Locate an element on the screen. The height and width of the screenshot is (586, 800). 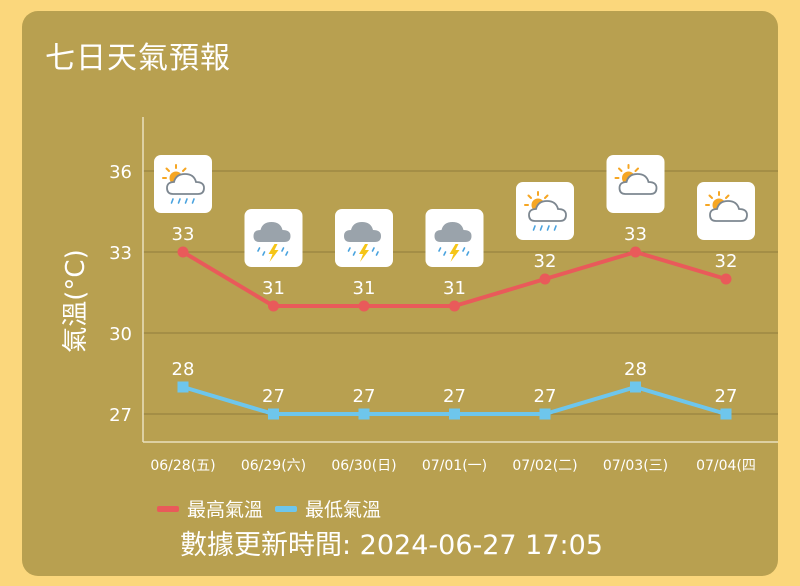
update-time: 數據更新時間: 2024-06-27 17:05 is located at coordinates (391, 545).